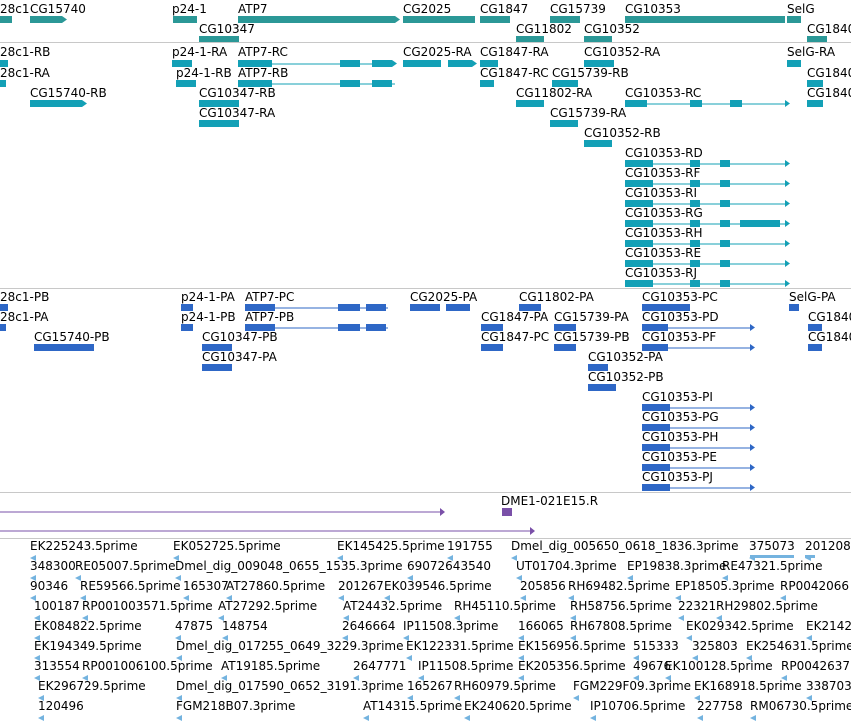 This screenshot has height=721, width=851. I want to click on transcripts-feature-label: CG10347-RB, so click(237, 93).